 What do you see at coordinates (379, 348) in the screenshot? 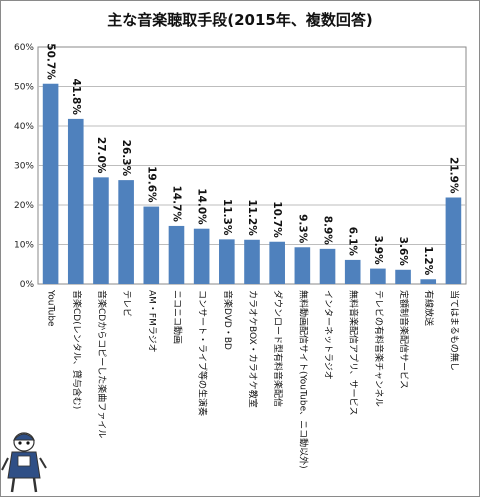
I see `x-tick-label: テレビの有料音楽チャンネル` at bounding box center [379, 348].